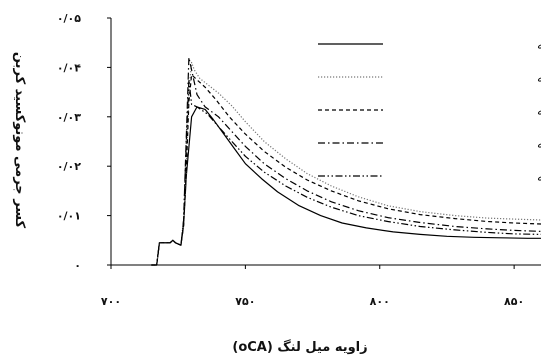 The width and height of the screenshot is (541, 359). I want to click on y-tick-label: ۰/۰۴, so click(69, 67).